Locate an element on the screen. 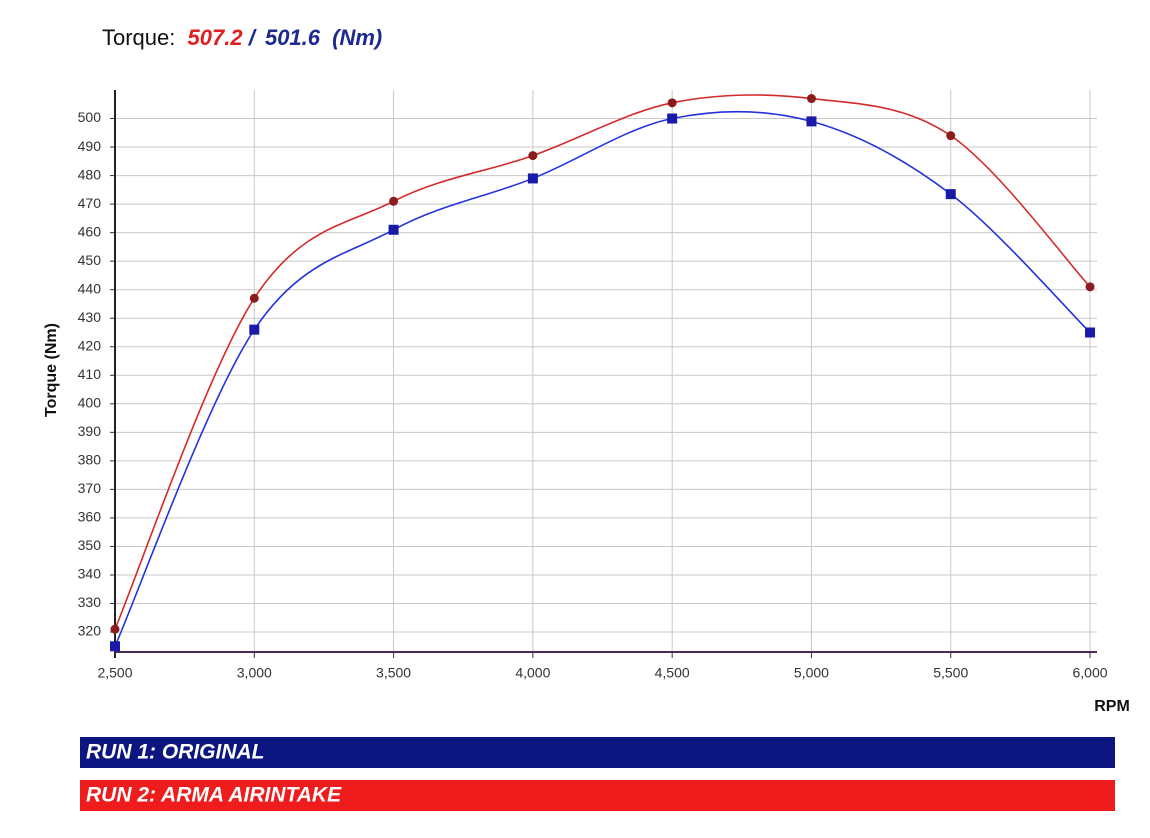 The width and height of the screenshot is (1150, 838). y-tick-label: 350 is located at coordinates (90, 545).